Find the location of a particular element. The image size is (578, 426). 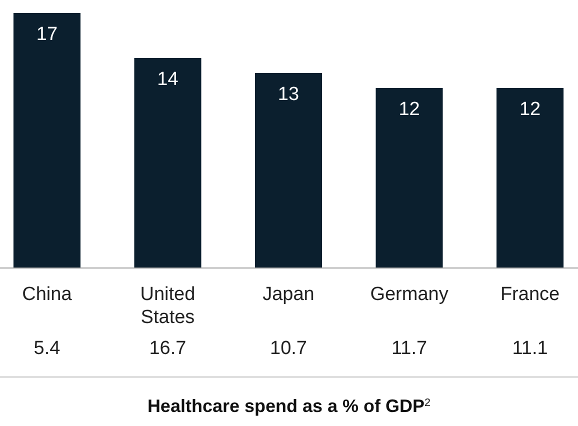

data-label: 11.7 is located at coordinates (409, 348).